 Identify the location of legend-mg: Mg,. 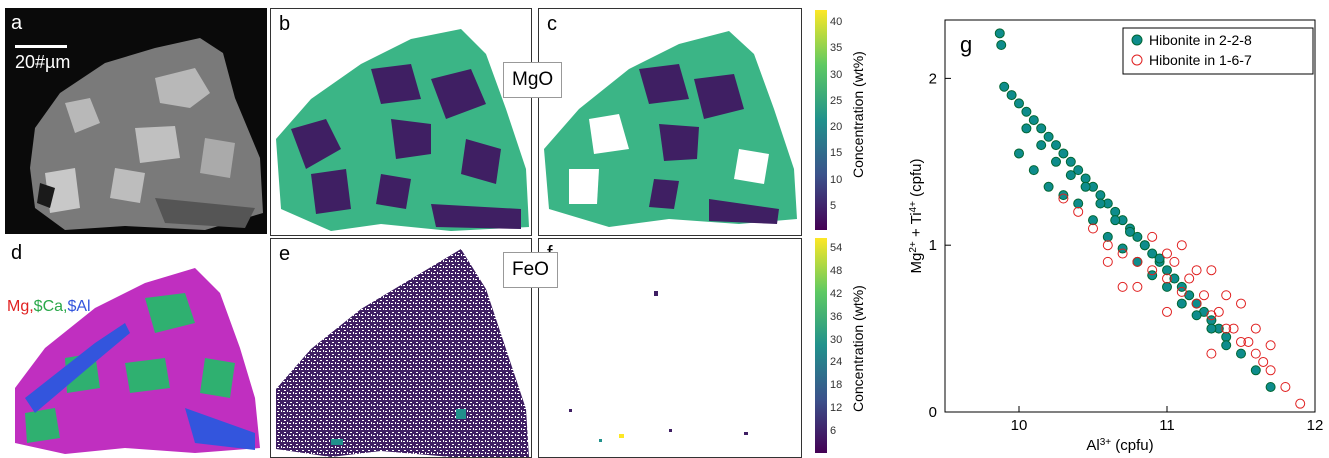
(20, 306).